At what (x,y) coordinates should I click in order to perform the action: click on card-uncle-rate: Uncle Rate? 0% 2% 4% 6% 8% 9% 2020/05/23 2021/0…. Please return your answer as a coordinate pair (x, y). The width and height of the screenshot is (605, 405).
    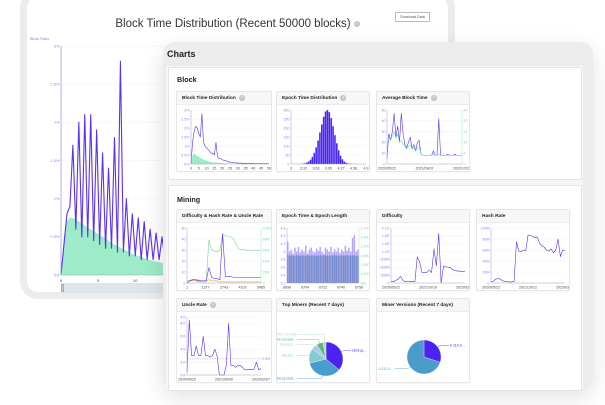
    Looking at the image, I should click on (224, 340).